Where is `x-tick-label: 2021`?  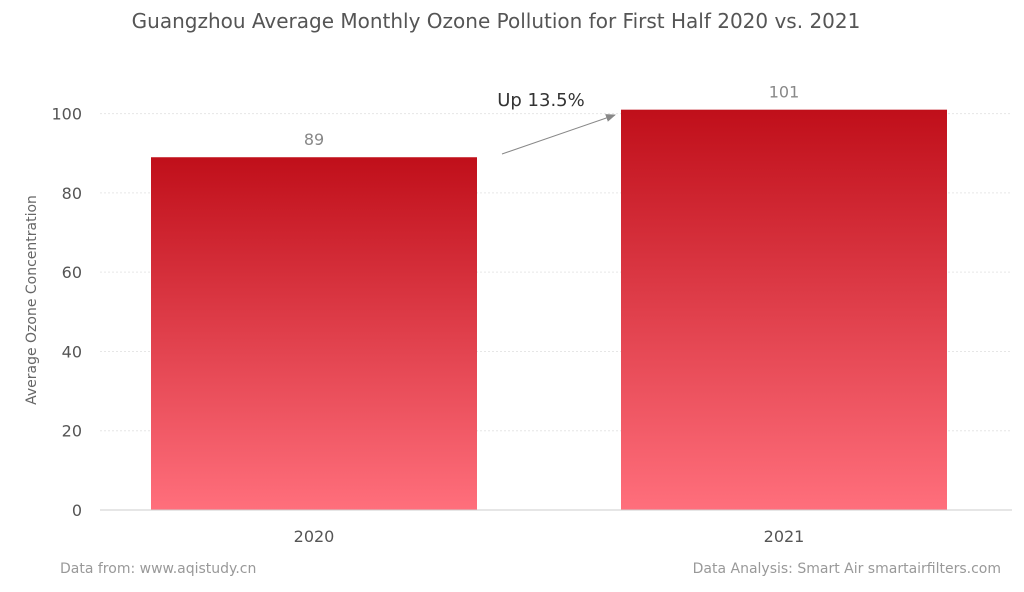
x-tick-label: 2021 is located at coordinates (784, 536).